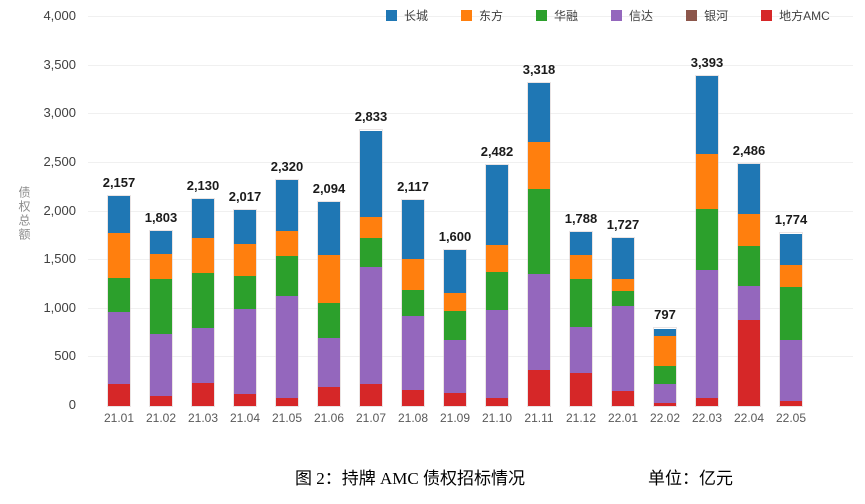 The width and height of the screenshot is (865, 504). I want to click on y-axis-title: 债权总额, so click(24, 214).